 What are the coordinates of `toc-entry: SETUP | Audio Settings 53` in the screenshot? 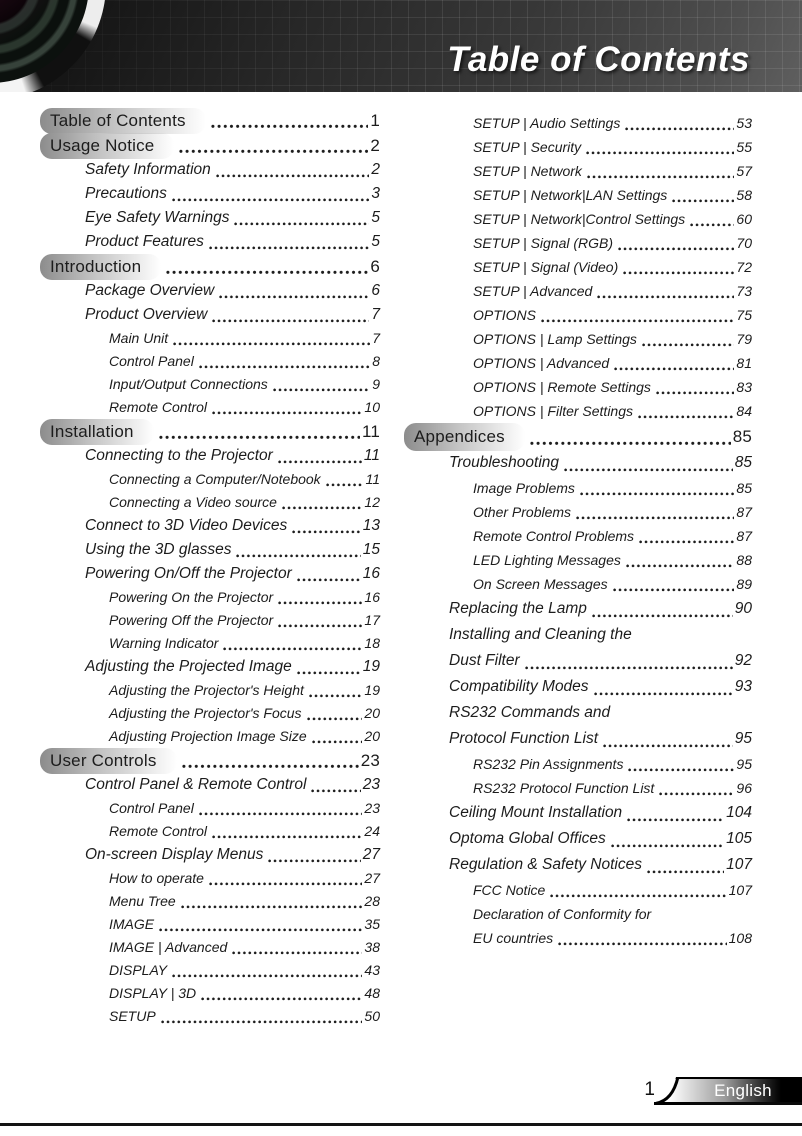 It's located at (583, 123).